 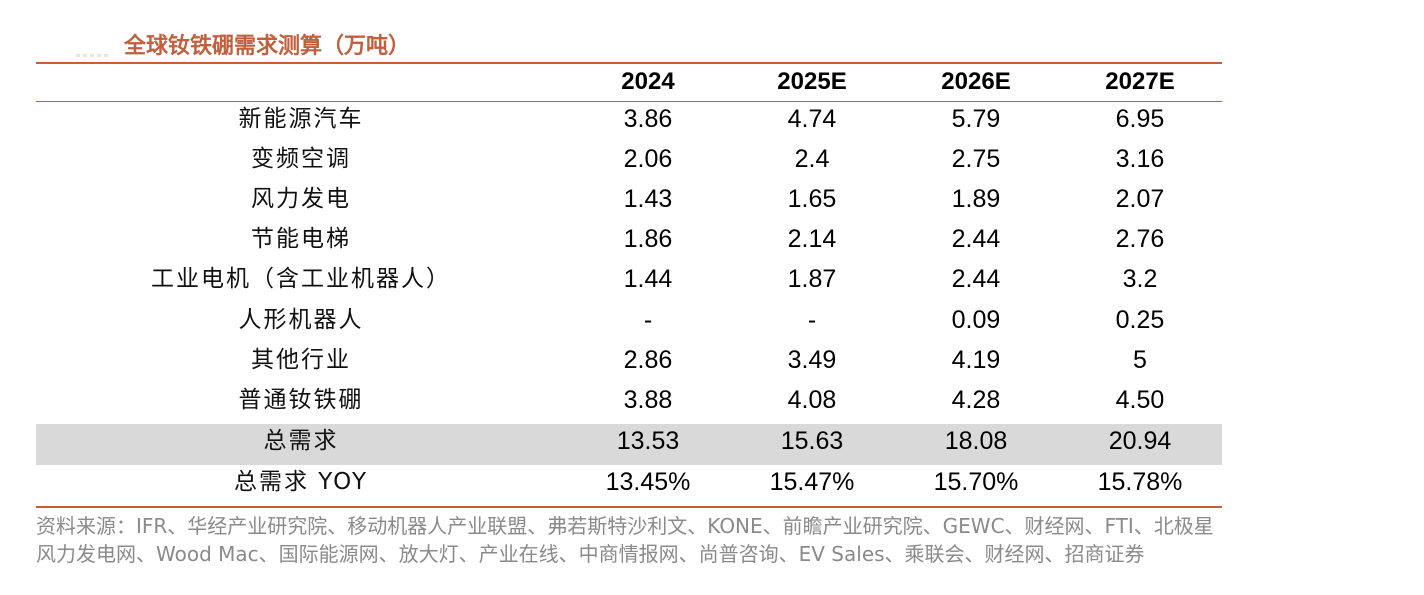 I want to click on cell-2025e: 4.08, so click(x=812, y=400).